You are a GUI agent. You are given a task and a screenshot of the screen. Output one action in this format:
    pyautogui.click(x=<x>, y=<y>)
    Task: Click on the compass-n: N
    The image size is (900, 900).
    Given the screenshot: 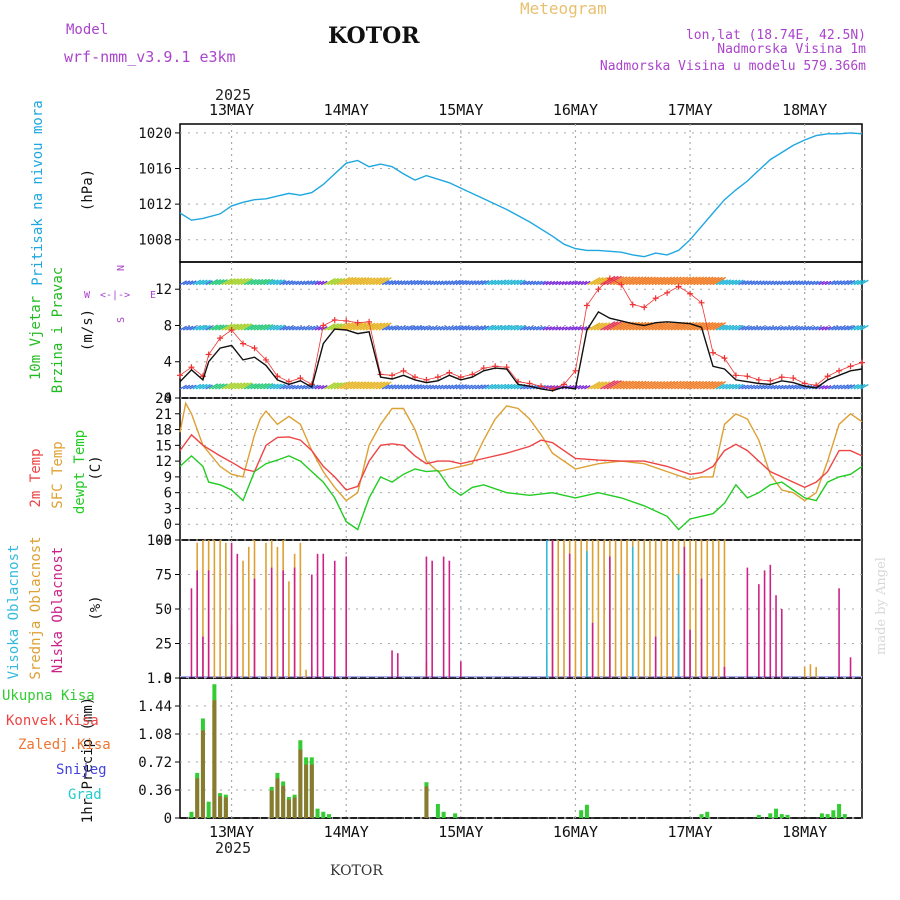 What is the action you would take?
    pyautogui.click(x=121, y=268)
    